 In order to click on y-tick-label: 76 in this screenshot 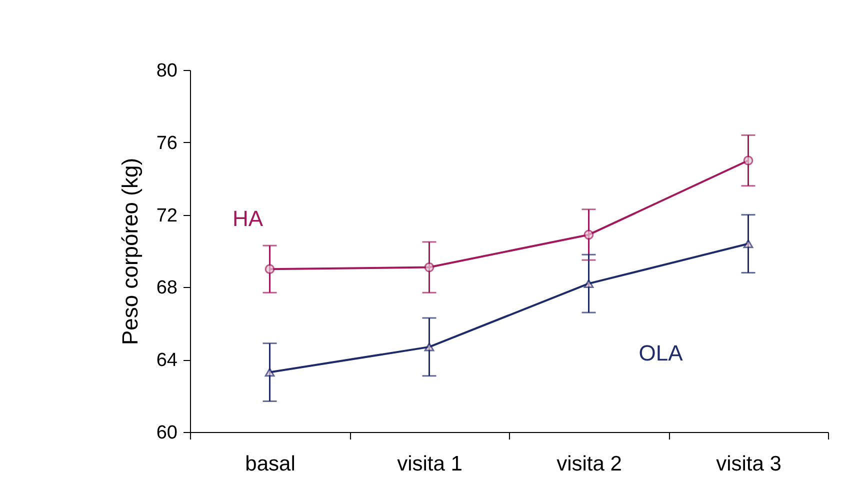, I will do `click(167, 143)`.